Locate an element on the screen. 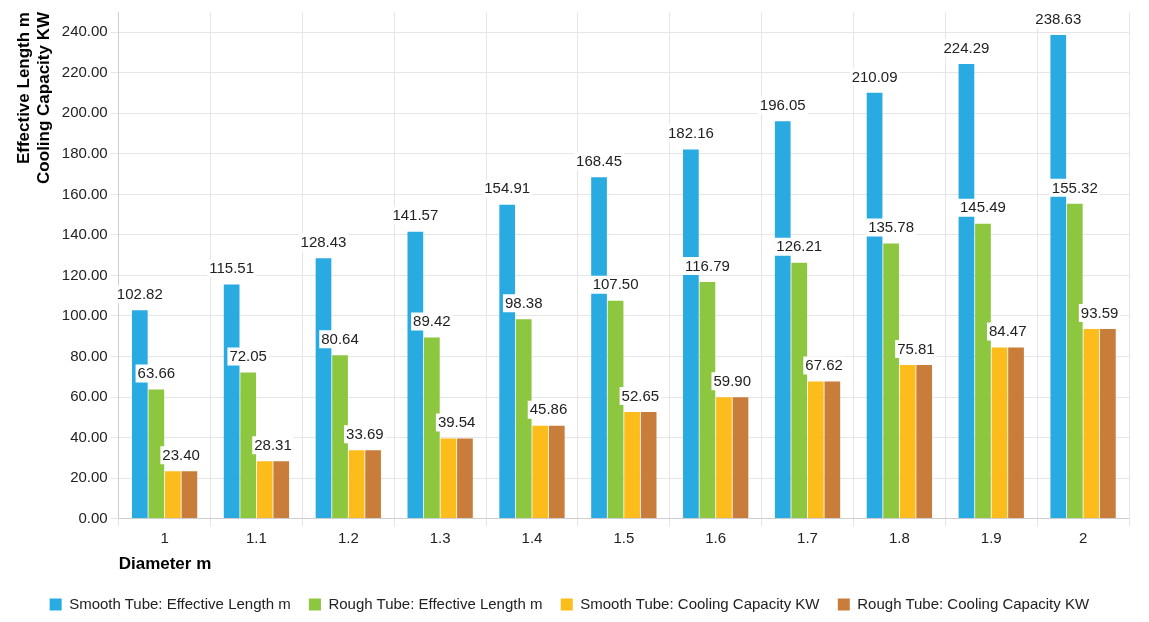  legend-label: Rough Tube: Effective Length m is located at coordinates (435, 603).